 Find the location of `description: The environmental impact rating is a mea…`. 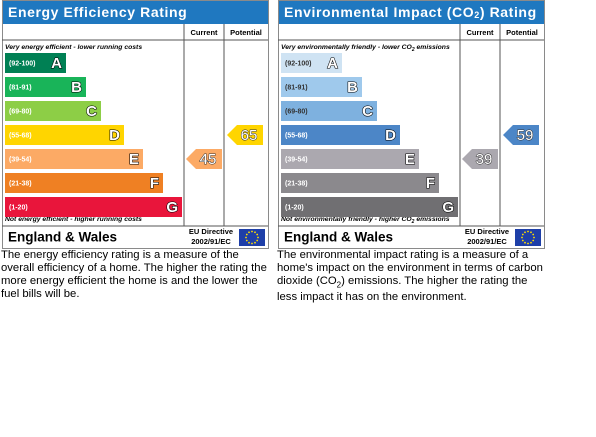

description: The environmental impact rating is a mea… is located at coordinates (411, 276).